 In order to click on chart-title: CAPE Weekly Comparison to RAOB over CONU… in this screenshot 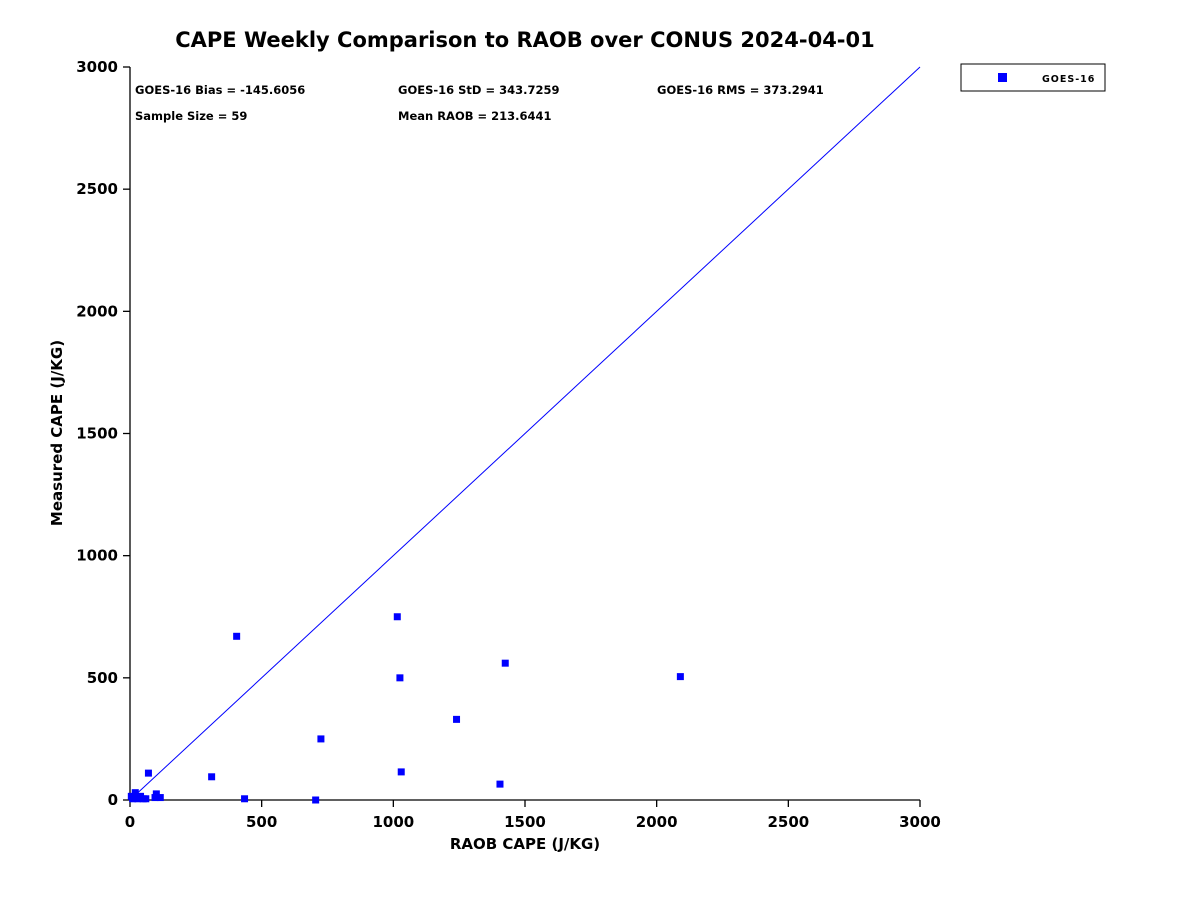, I will do `click(525, 40)`.